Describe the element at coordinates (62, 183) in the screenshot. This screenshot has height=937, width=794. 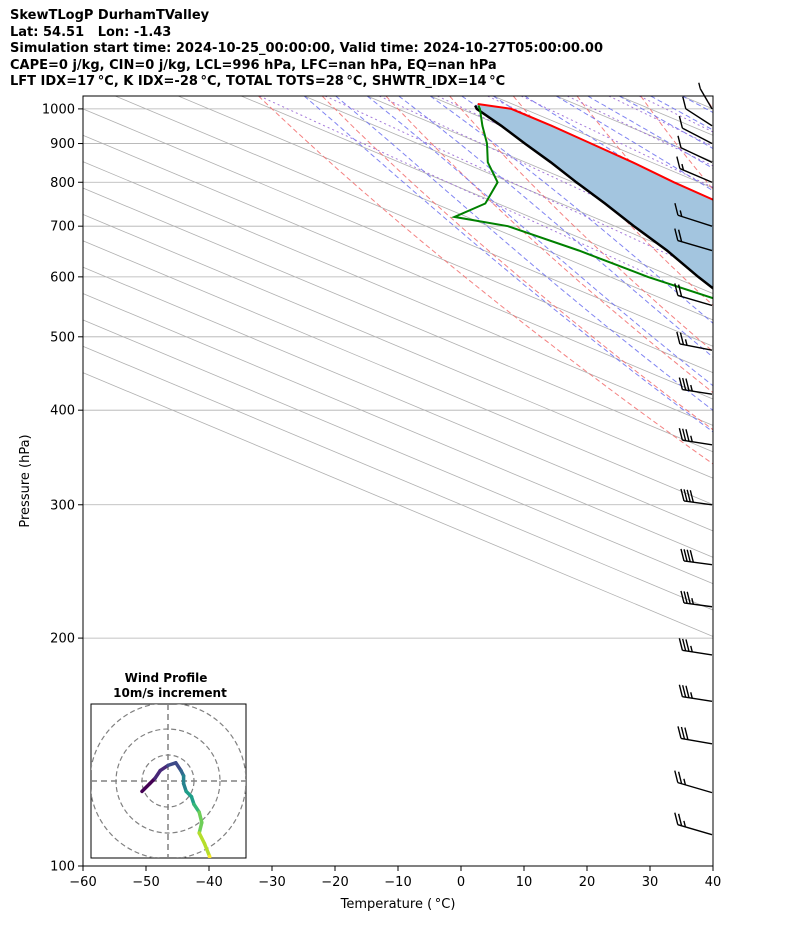
I see `y-tick-label: 800` at that location.